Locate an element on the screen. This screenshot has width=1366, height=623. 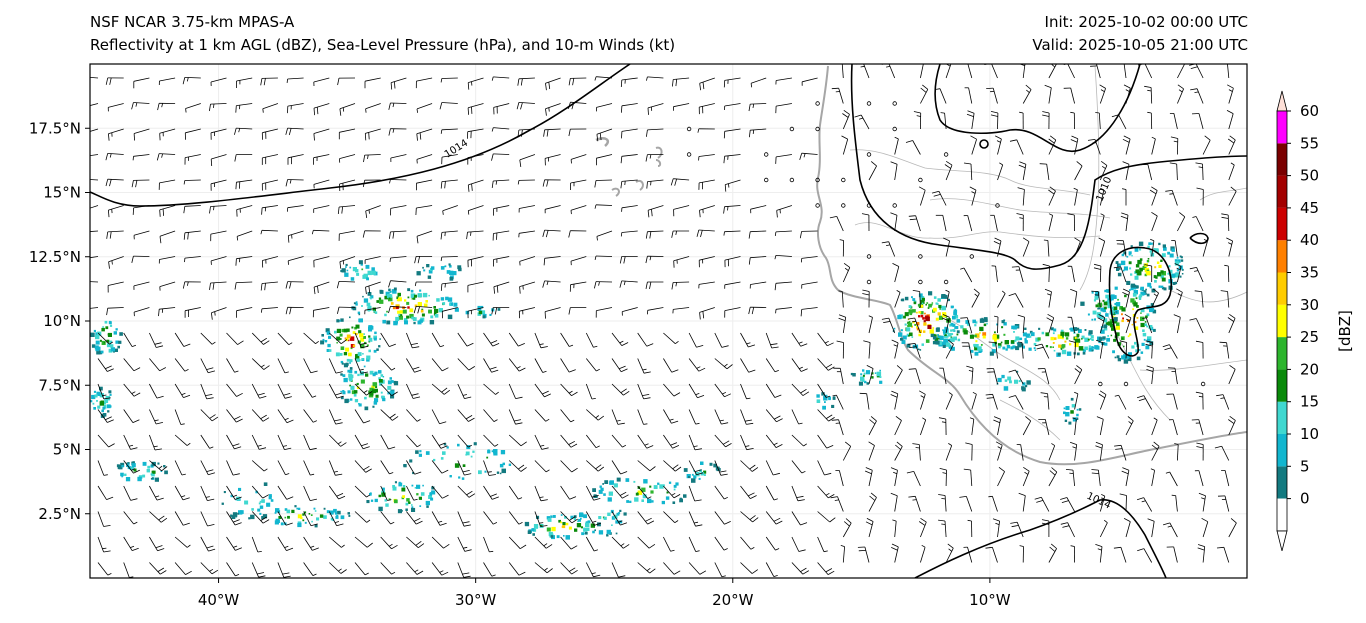
colorbar-extend-bottom is located at coordinates (1282, 540).